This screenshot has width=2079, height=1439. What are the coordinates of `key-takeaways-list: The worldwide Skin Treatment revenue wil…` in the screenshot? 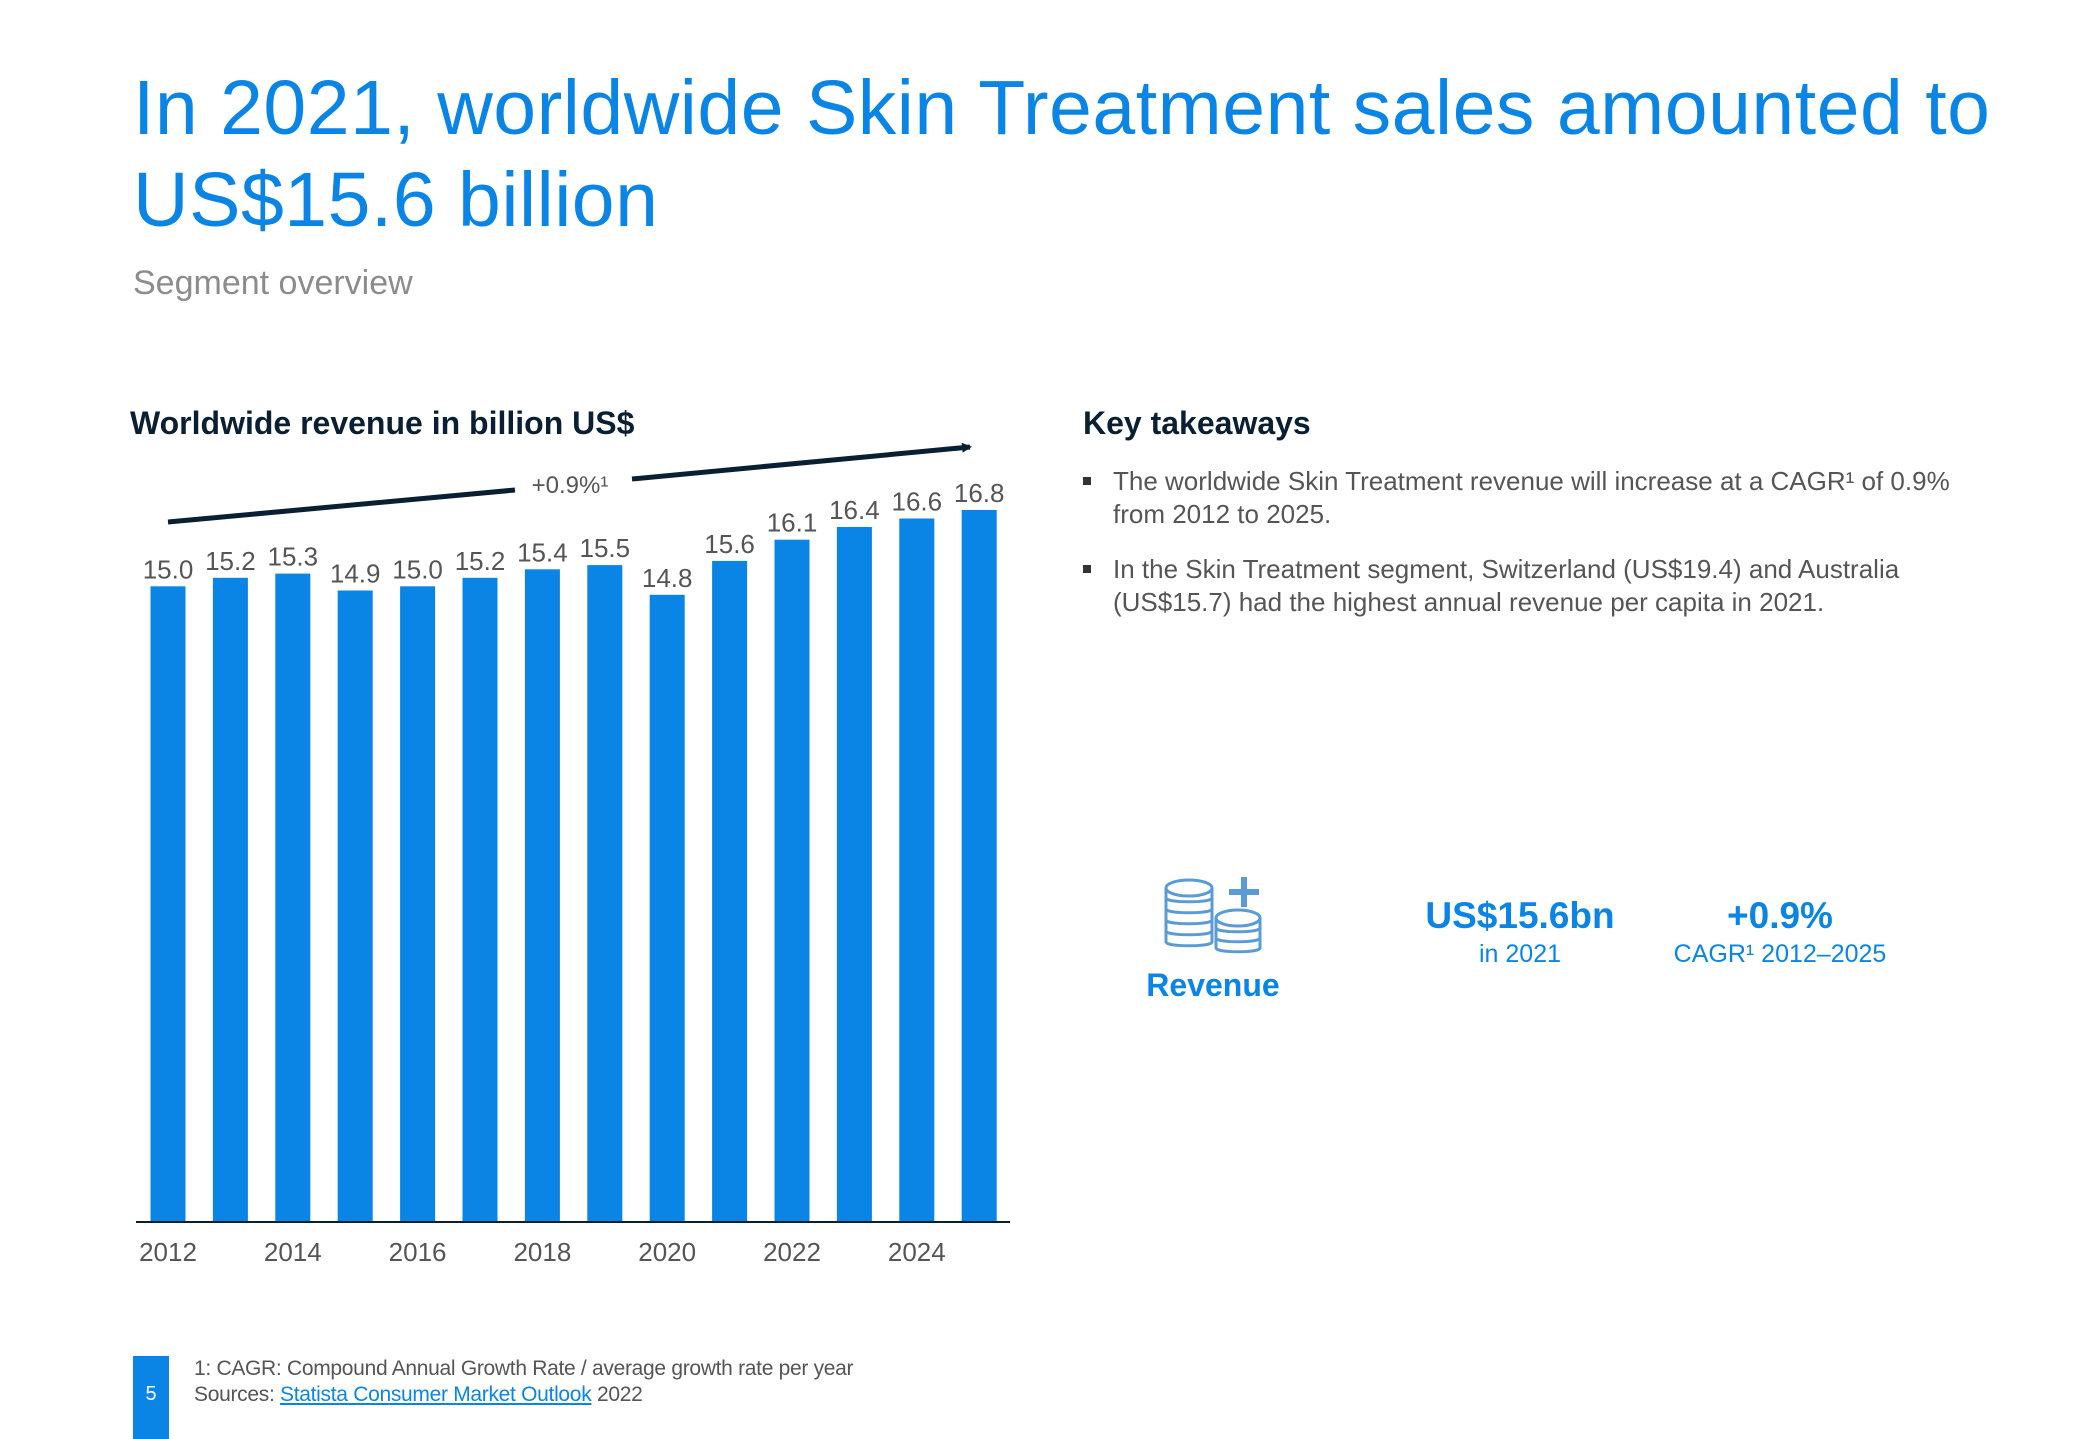 It's located at (1518, 553).